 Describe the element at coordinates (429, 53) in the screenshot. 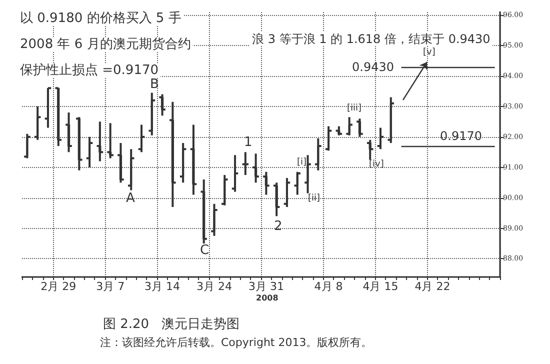

I see `annotation: [v]` at that location.